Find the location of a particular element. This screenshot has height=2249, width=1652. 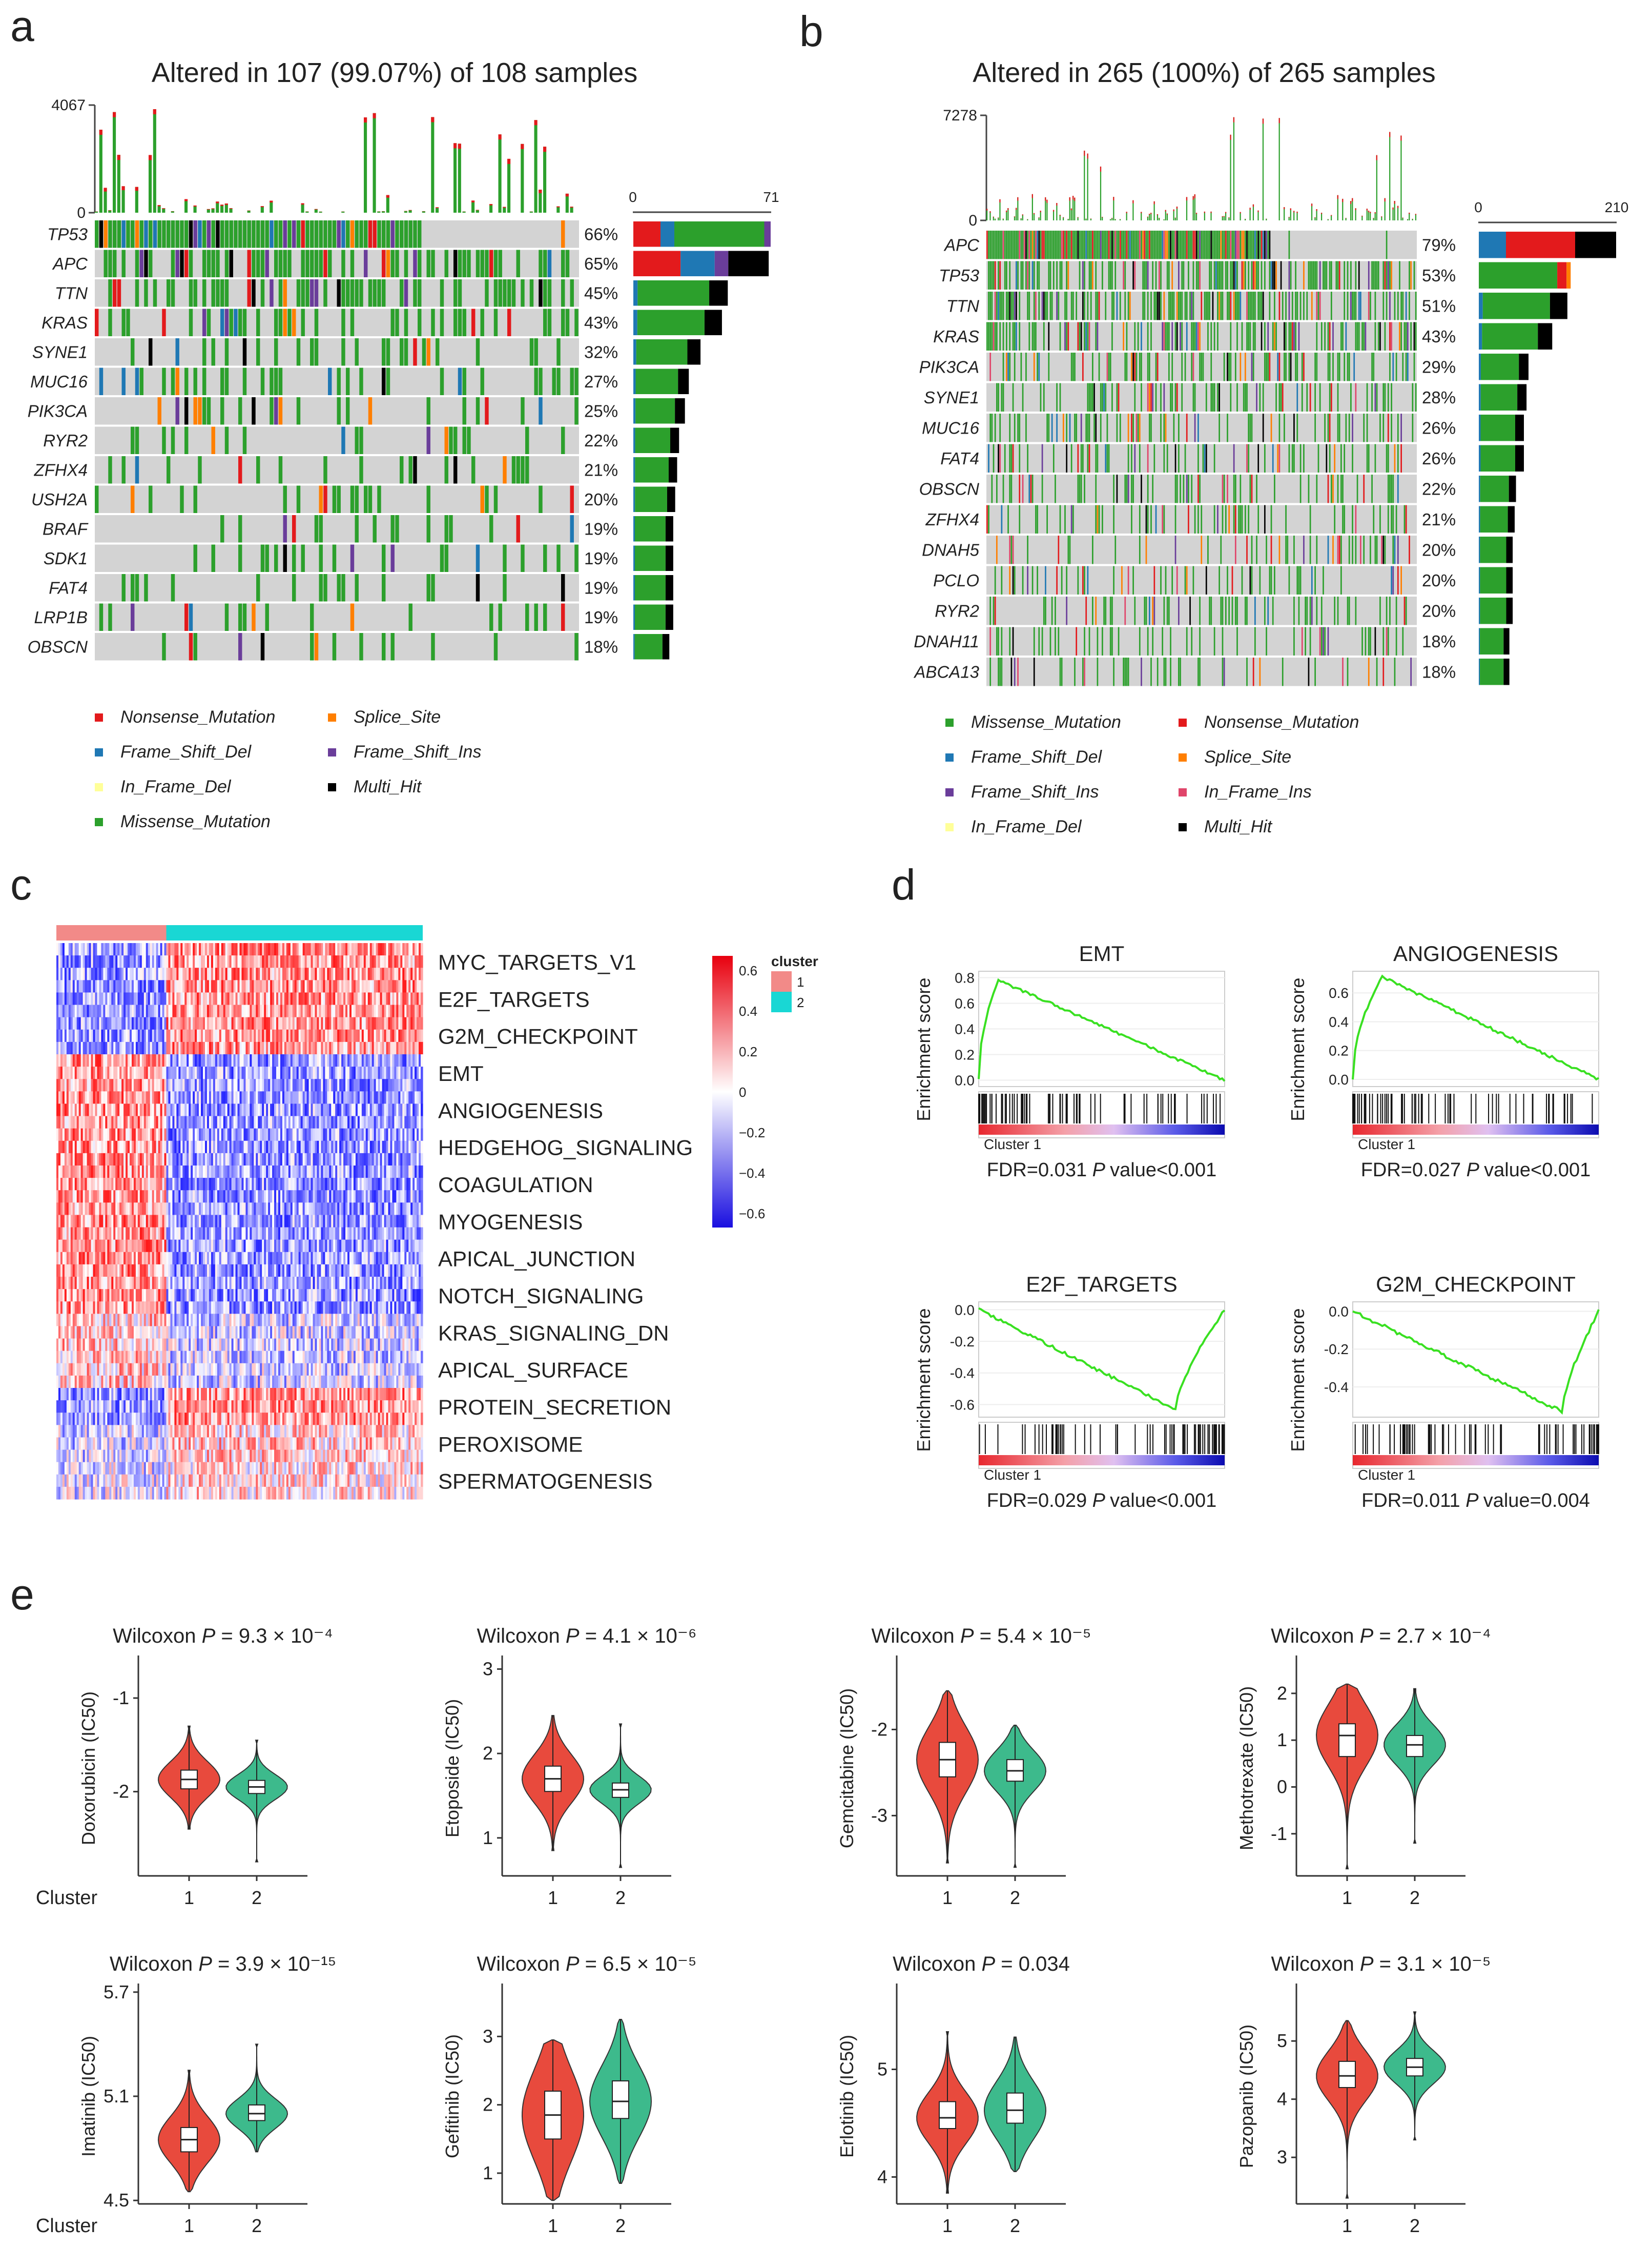

gene-label: FAT4 is located at coordinates (959, 458).